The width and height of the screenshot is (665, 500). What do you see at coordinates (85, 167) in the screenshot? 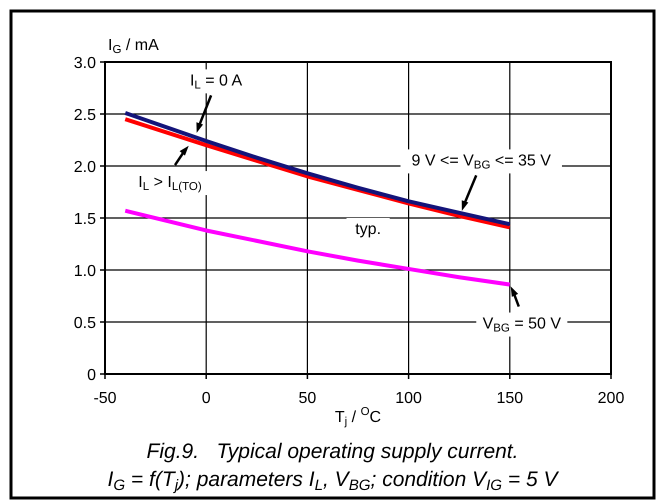
I see `y-tick-label: 2.0` at bounding box center [85, 167].